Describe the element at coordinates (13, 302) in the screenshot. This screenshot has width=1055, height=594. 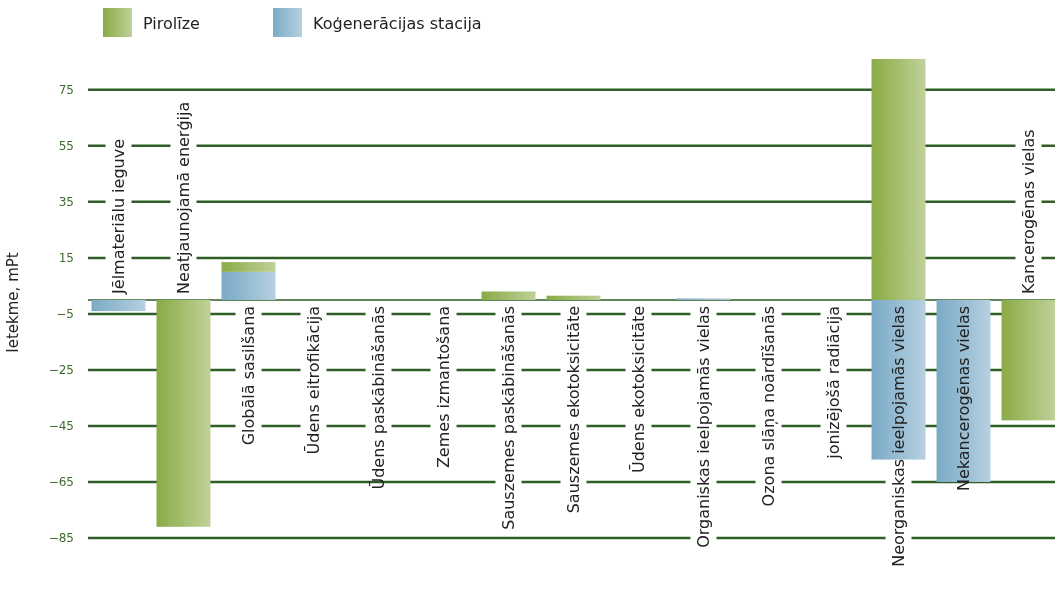
I see `y-axis-title: Ietekme, mPt` at that location.